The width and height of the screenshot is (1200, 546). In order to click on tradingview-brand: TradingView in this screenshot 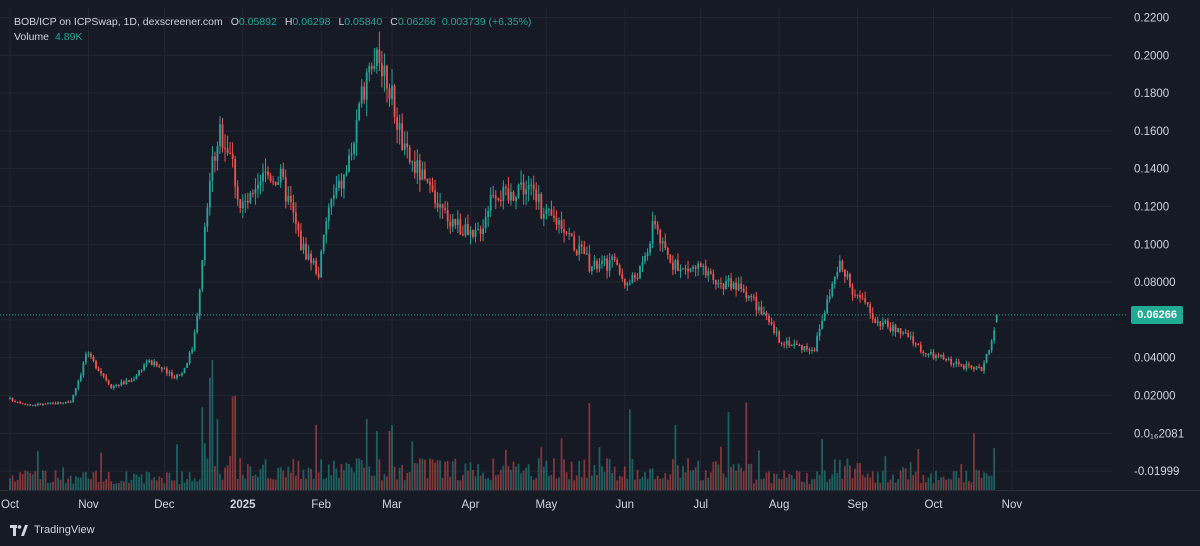, I will do `click(52, 530)`.